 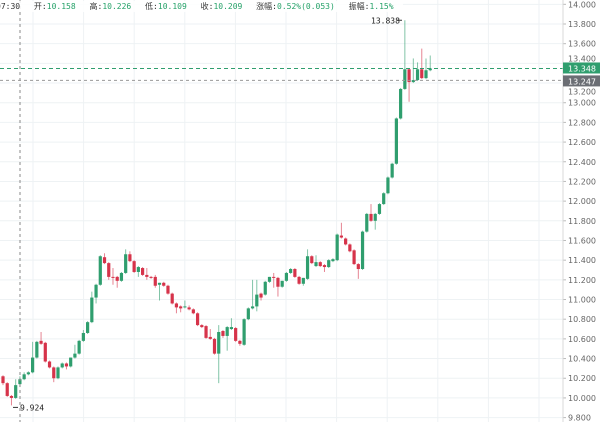 I want to click on y-tick-label: 12.200, so click(x=582, y=181).